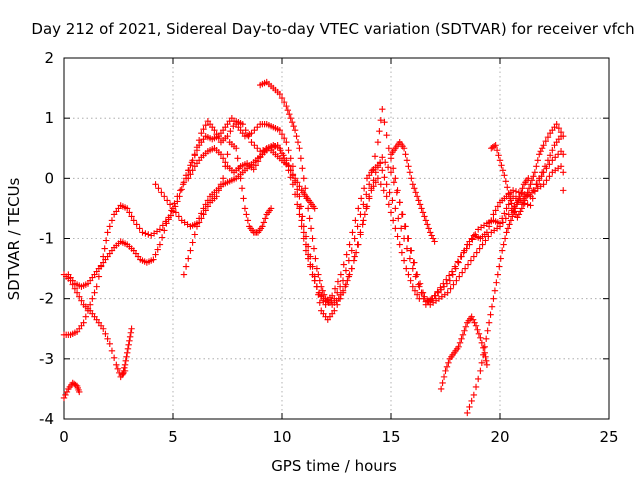 The width and height of the screenshot is (640, 480). I want to click on x-tick-label: 20, so click(499, 437).